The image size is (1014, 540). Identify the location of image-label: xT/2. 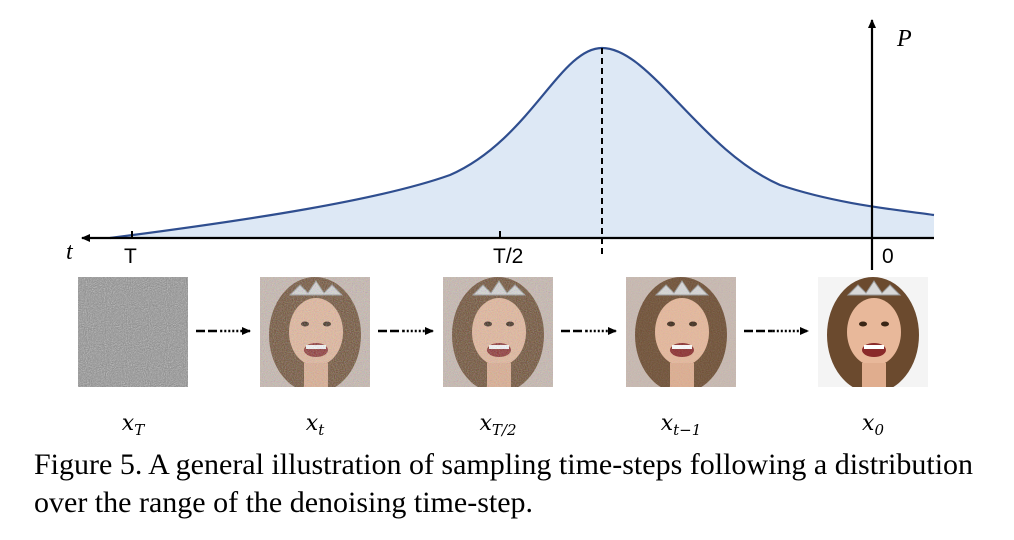
(497, 425).